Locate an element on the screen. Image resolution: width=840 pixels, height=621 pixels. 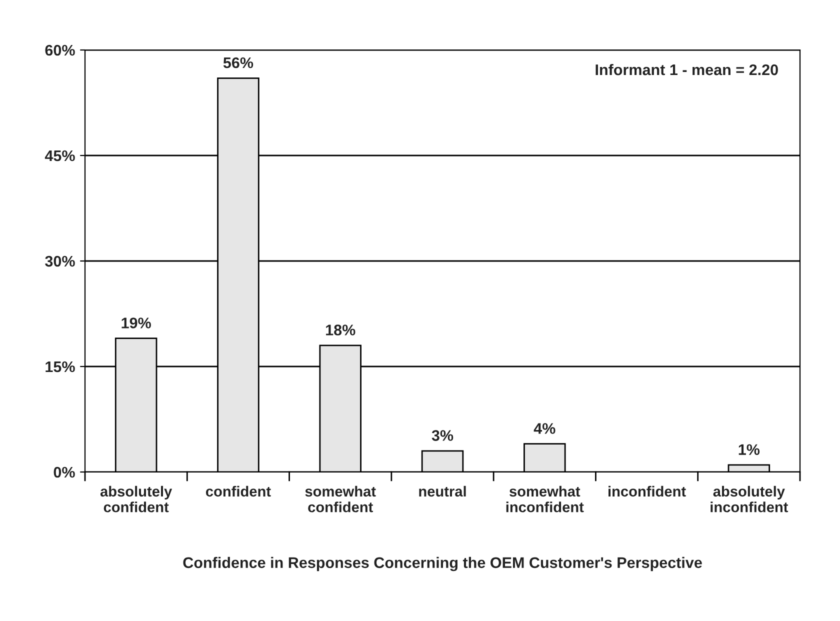
x-tick-label: somewhat inconfident is located at coordinates (545, 499).